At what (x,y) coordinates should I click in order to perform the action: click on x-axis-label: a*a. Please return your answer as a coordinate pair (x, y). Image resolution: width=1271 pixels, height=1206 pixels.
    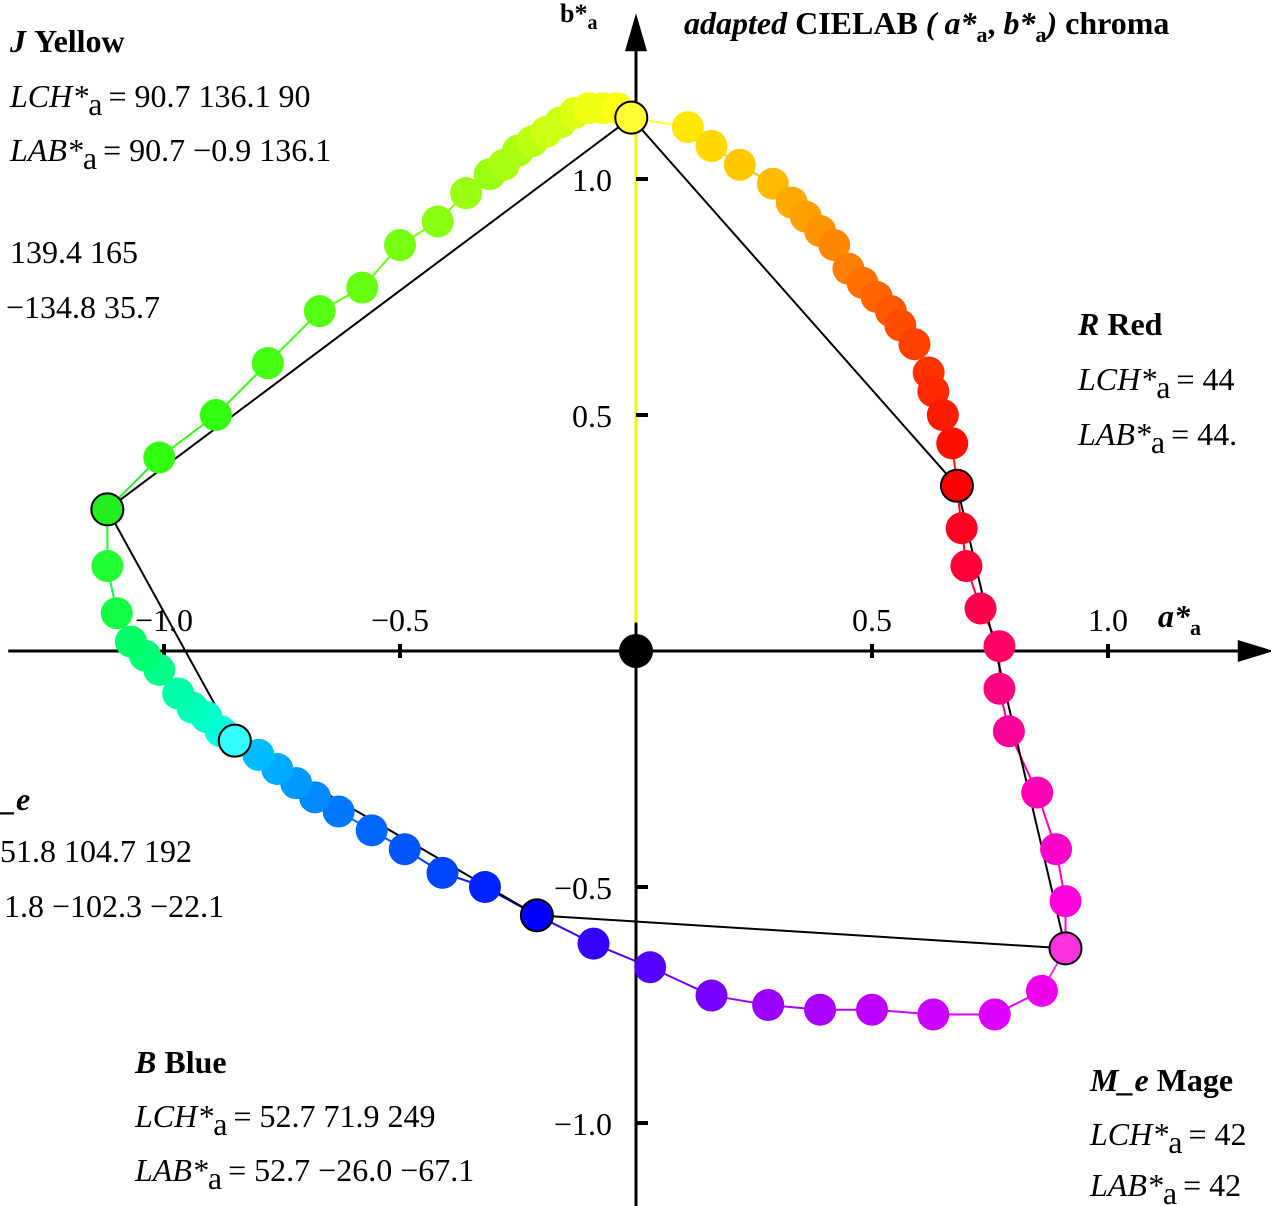
    Looking at the image, I should click on (1179, 619).